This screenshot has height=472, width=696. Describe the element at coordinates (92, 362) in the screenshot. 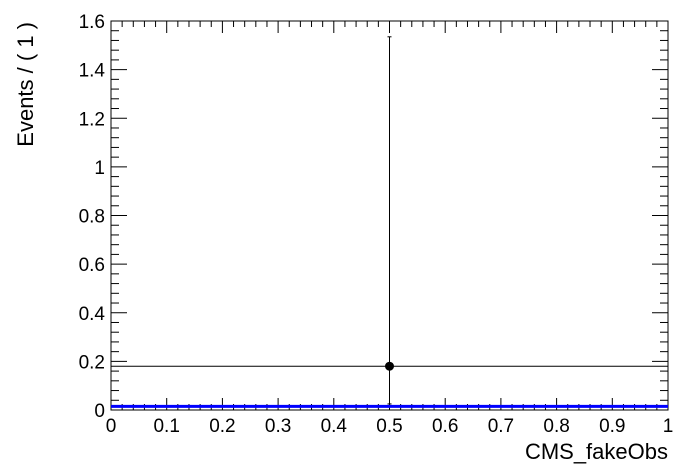

I see `y-tick-label: 0.2` at that location.